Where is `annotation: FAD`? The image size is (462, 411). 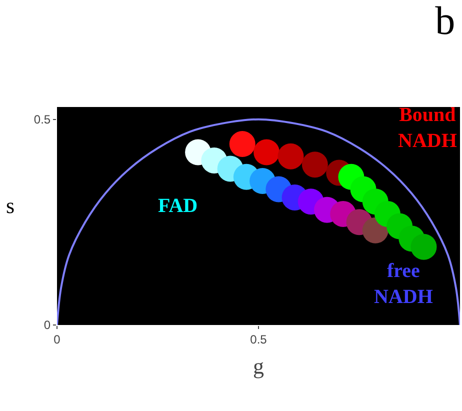
annotation: FAD is located at coordinates (178, 206).